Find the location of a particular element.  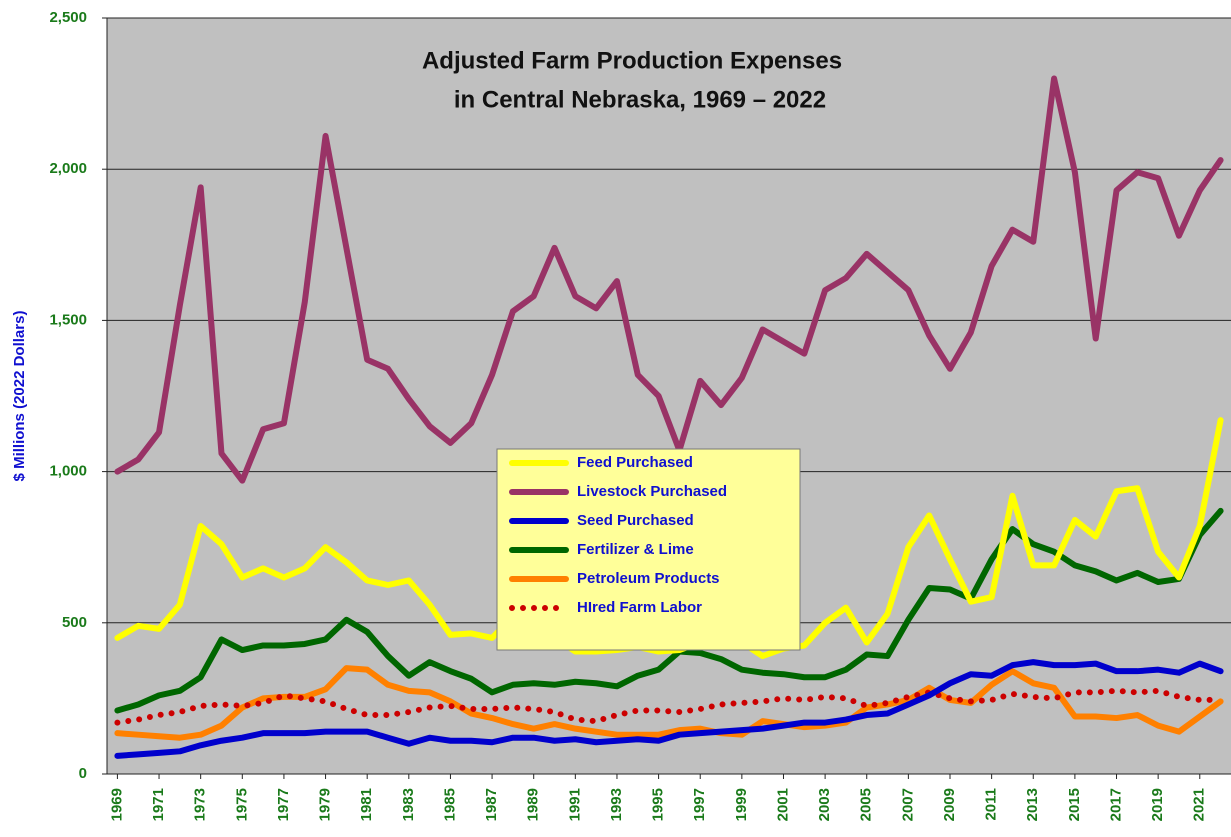

chart-title: in Central Nebraska, 1969 – 2022 is located at coordinates (640, 99).